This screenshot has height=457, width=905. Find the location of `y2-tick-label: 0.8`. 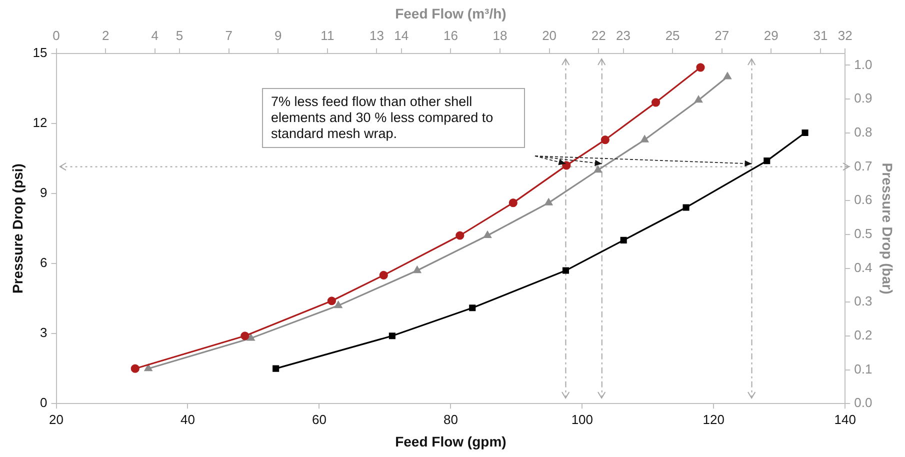

y2-tick-label: 0.8 is located at coordinates (863, 132).